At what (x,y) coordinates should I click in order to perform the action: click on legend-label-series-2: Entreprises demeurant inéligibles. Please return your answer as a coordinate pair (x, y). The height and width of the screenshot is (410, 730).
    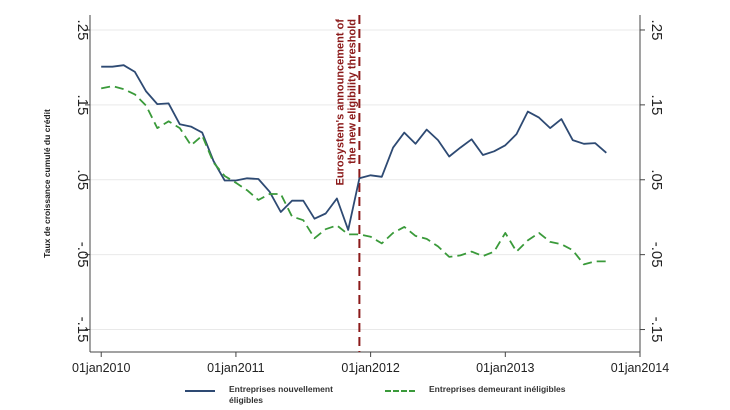
    Looking at the image, I should click on (497, 389).